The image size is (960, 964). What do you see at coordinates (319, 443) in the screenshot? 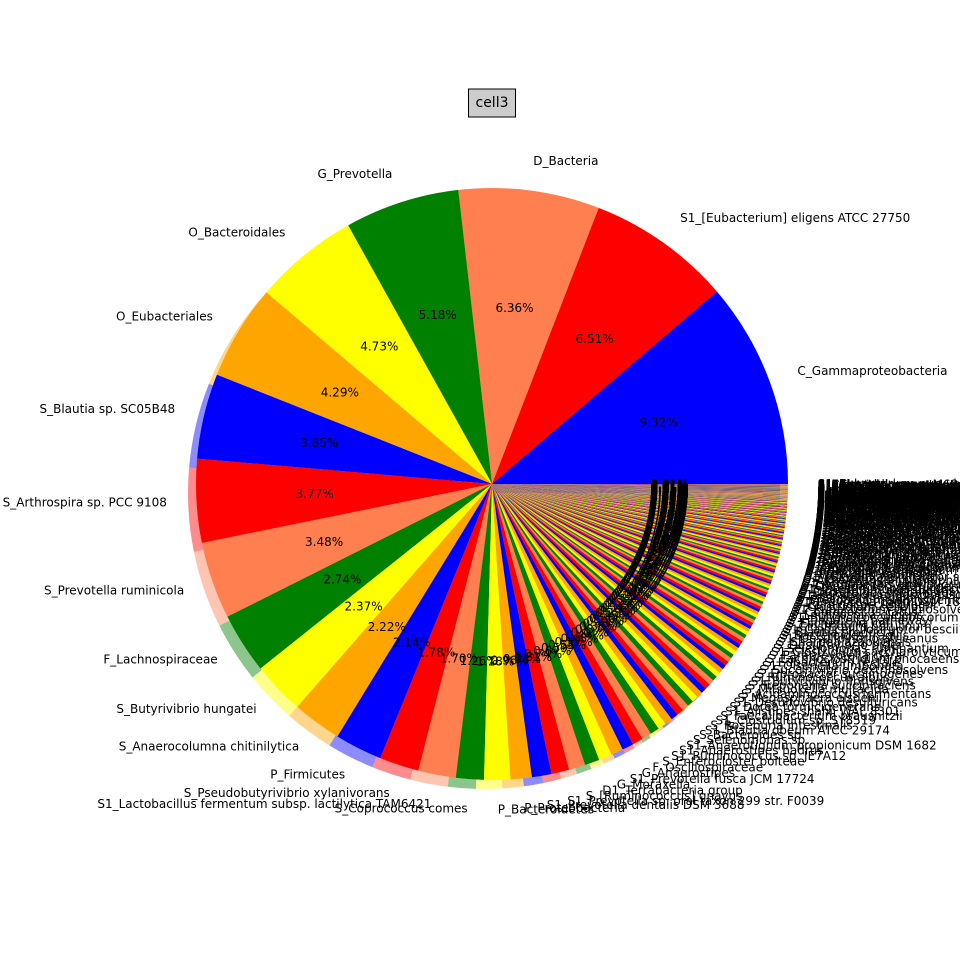
I see `pct-label-s-blautia-sp-sc05b48: 3.85%` at bounding box center [319, 443].